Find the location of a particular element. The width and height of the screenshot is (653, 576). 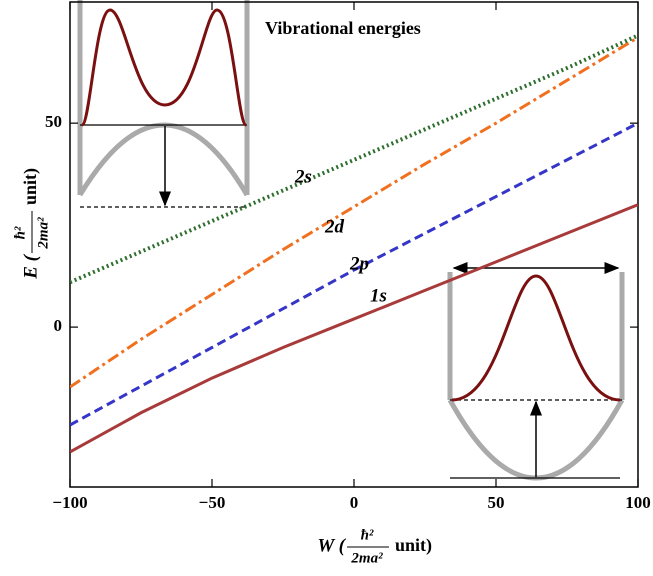

axis-label: W ( is located at coordinates (331, 545).